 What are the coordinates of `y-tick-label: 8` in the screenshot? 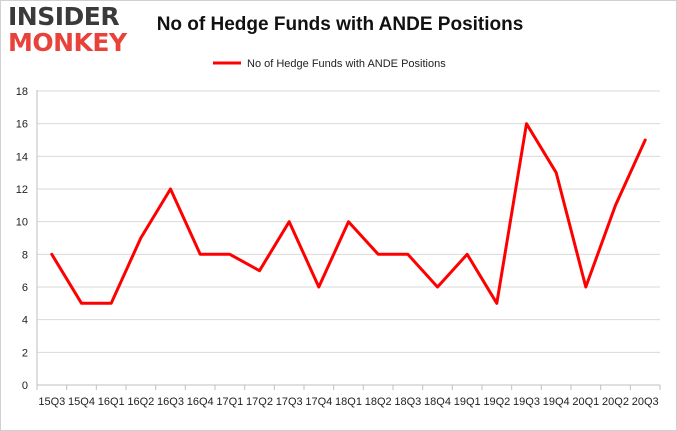 It's located at (25, 255).